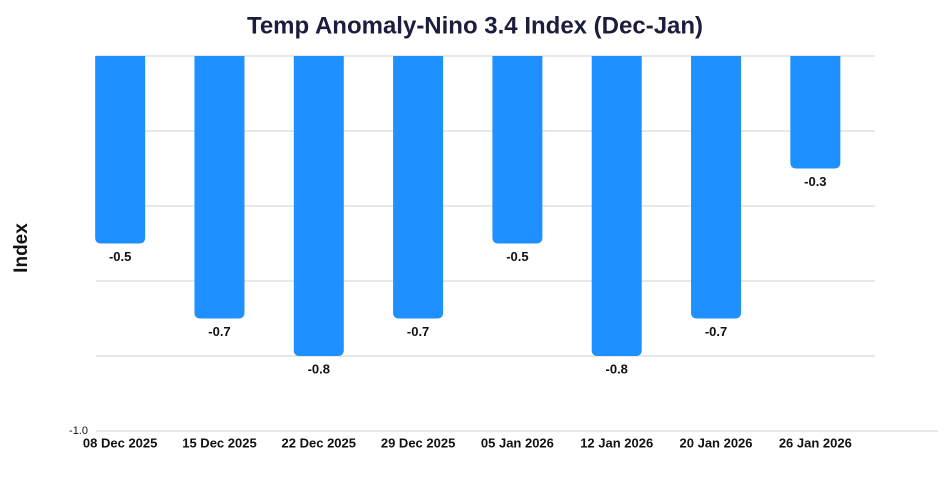  I want to click on chart-title: Temp Anomaly-Nino 3.4 Index (Dec-Jan), so click(475, 25).